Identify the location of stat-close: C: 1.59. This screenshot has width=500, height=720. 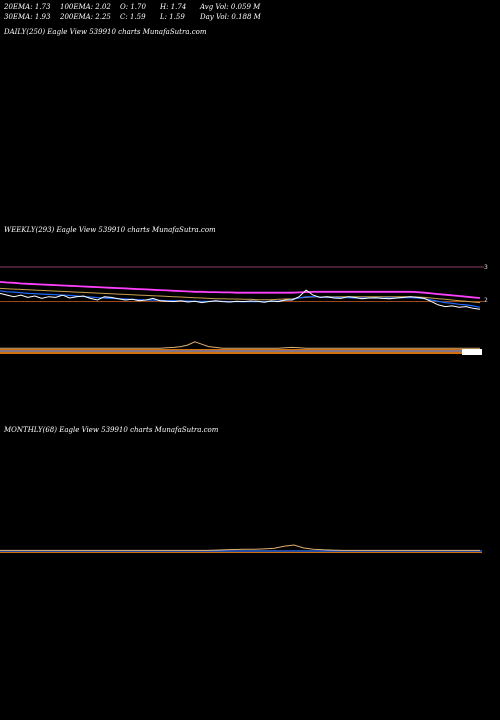
(133, 17).